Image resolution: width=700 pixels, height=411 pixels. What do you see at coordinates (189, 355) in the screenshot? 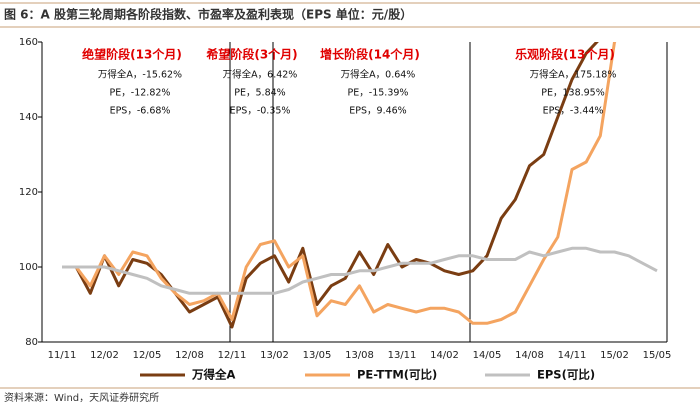
I see `x-tick-label: 12/08` at bounding box center [189, 355].